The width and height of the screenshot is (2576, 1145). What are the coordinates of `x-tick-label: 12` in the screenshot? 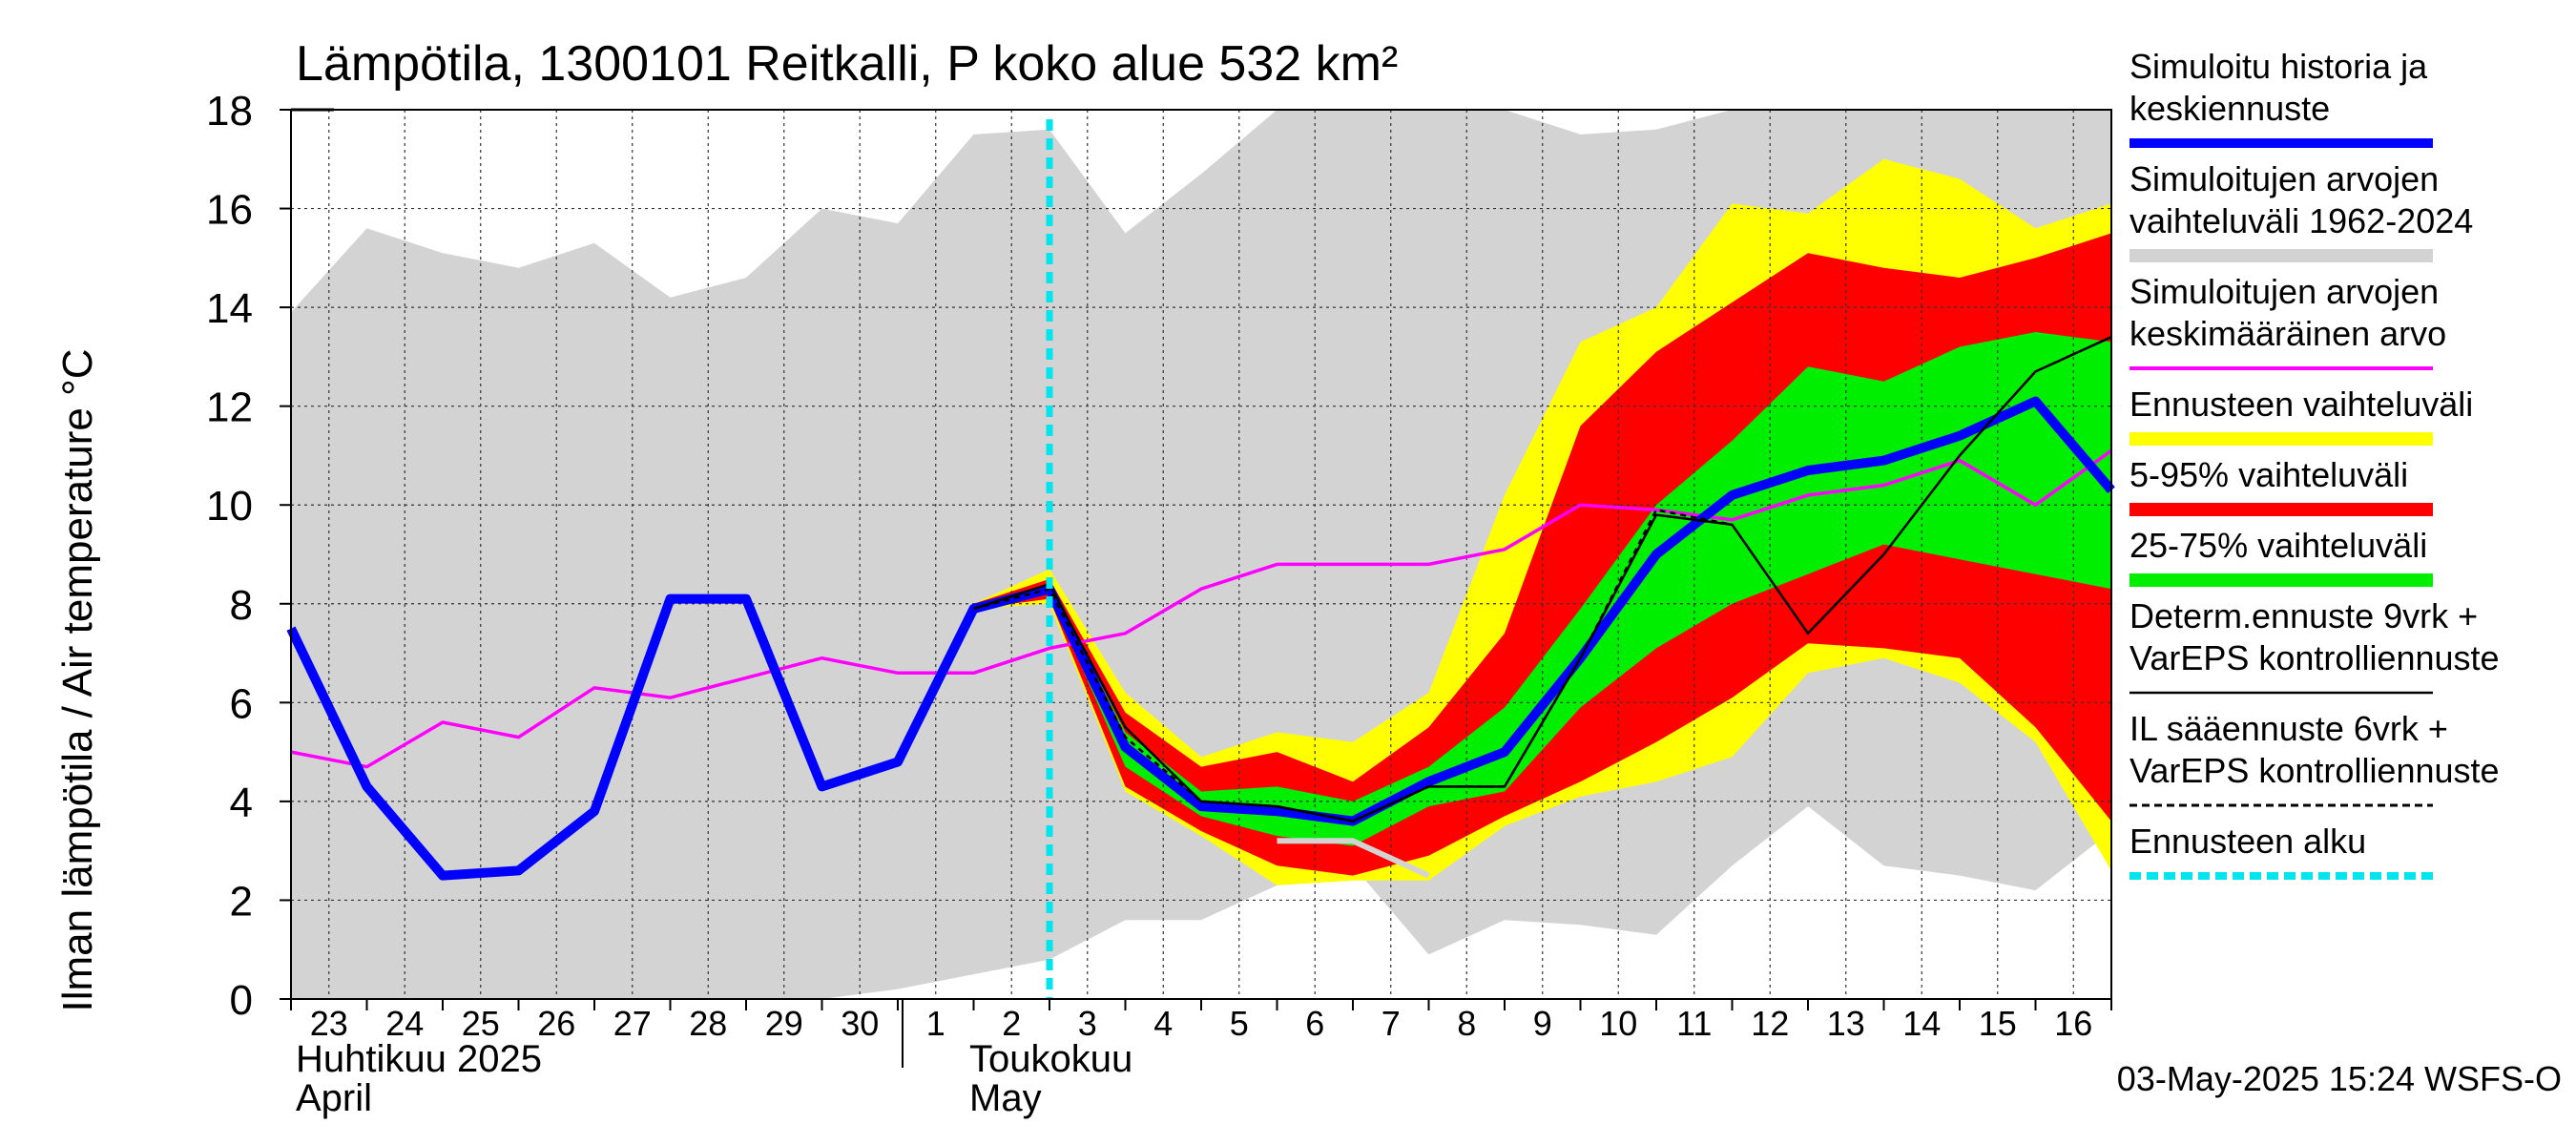 It's located at (1770, 1023).